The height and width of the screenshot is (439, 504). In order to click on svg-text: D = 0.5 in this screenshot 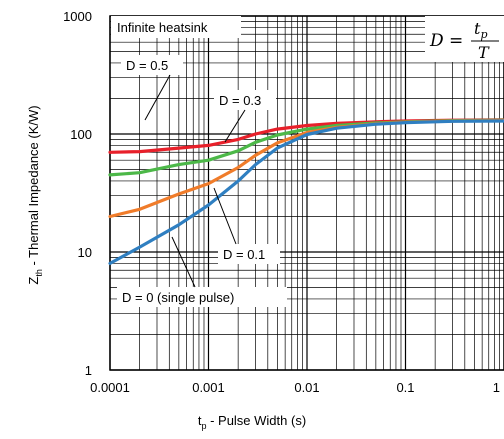, I will do `click(147, 65)`.